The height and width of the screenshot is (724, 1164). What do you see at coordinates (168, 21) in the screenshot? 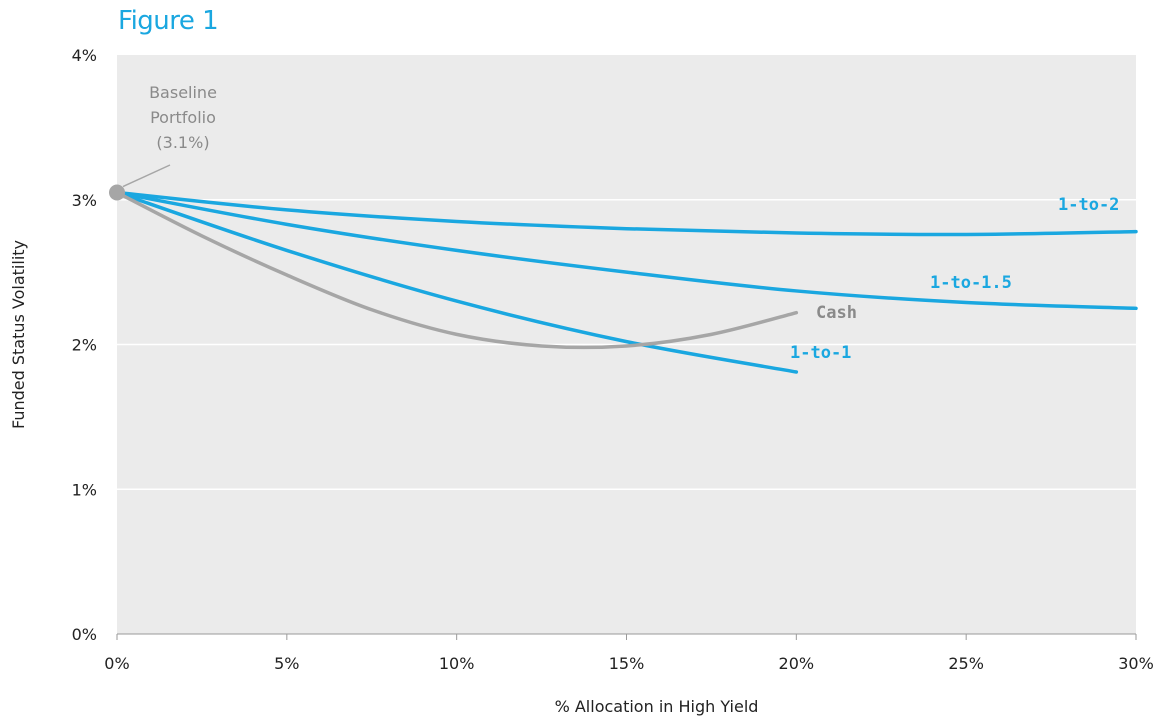
I see `figure-title: Figure 1` at bounding box center [168, 21].